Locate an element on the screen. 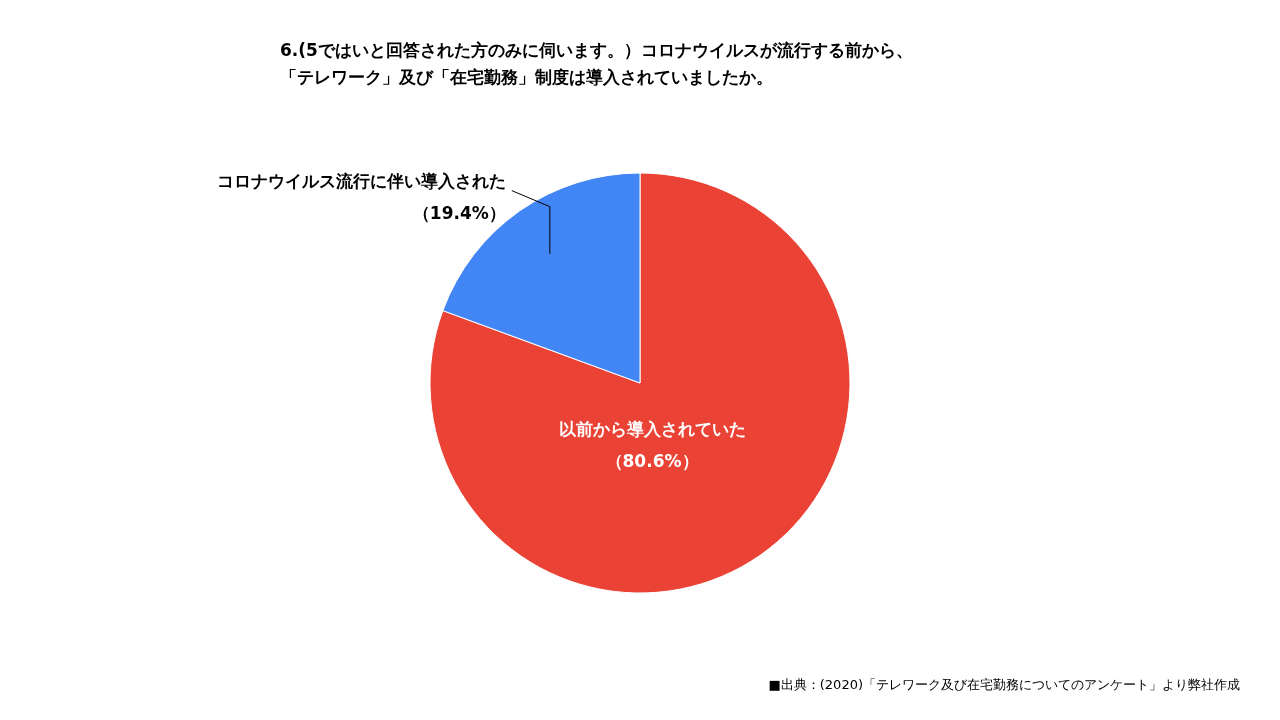 The image size is (1280, 720). chart-subtitle: 「テレワーク」及び「在宅勤務」制度は導入されていましたか。 is located at coordinates (526, 77).